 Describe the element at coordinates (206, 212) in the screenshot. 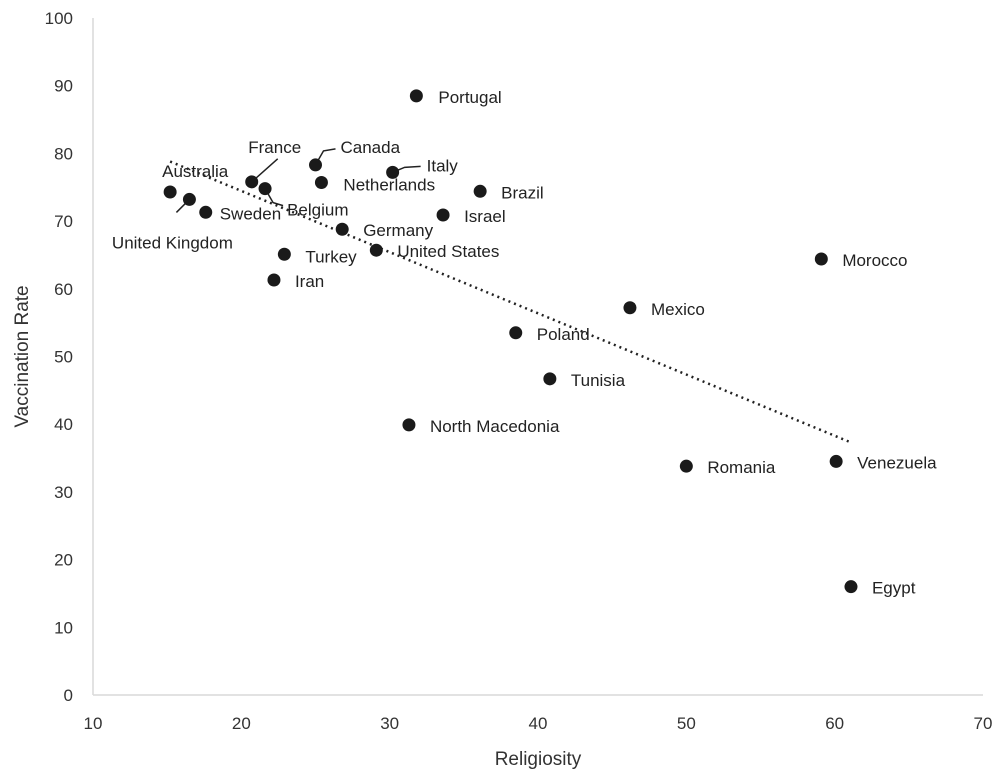

I see `point-sweden` at that location.